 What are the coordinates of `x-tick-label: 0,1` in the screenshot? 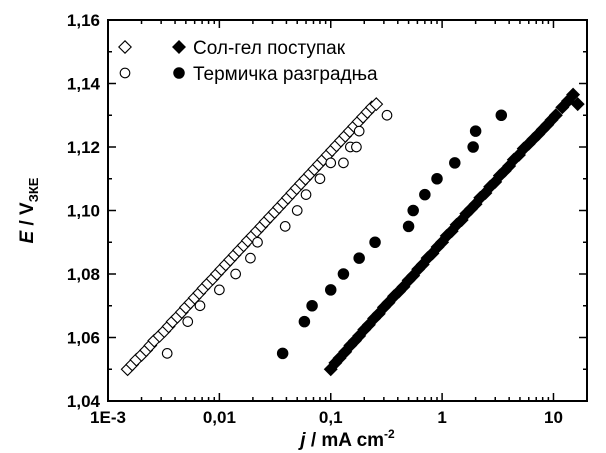 It's located at (331, 417).